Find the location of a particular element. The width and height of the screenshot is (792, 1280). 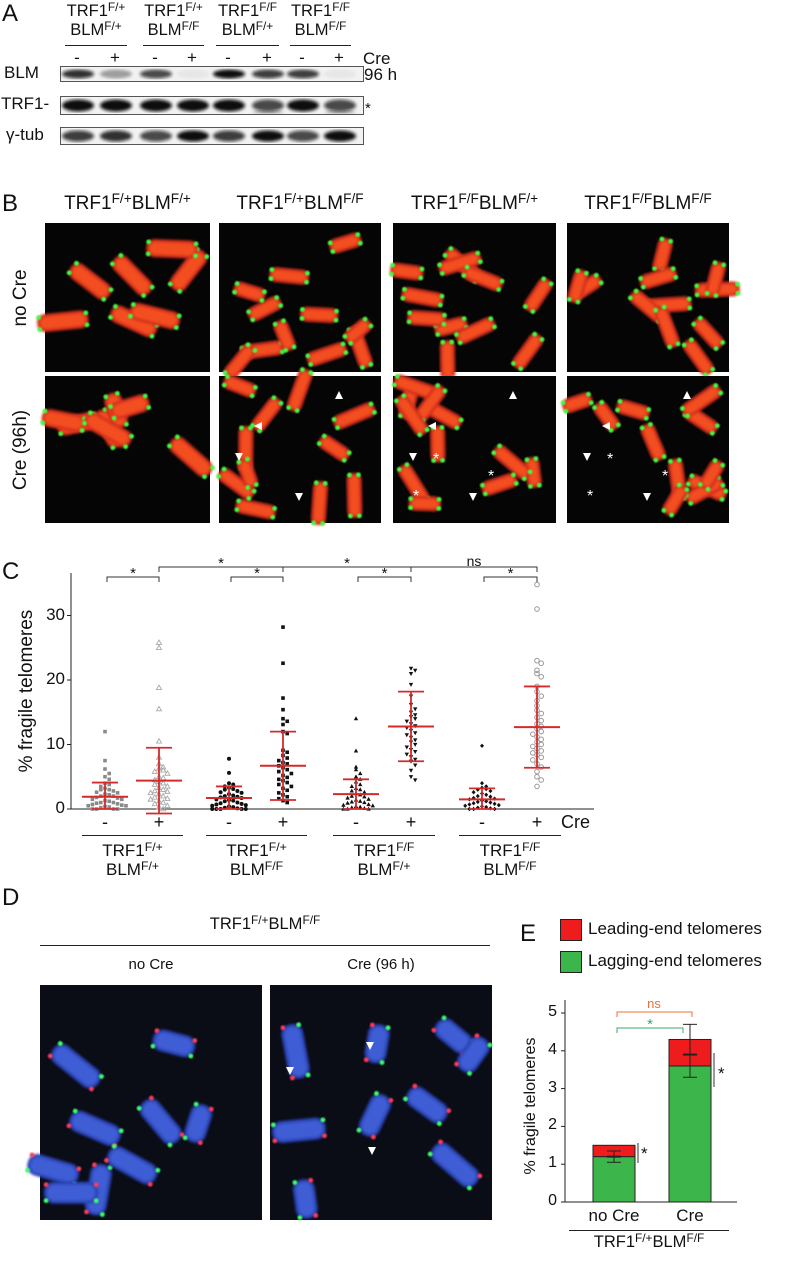

bar-segment-lagging is located at coordinates (614, 1179).